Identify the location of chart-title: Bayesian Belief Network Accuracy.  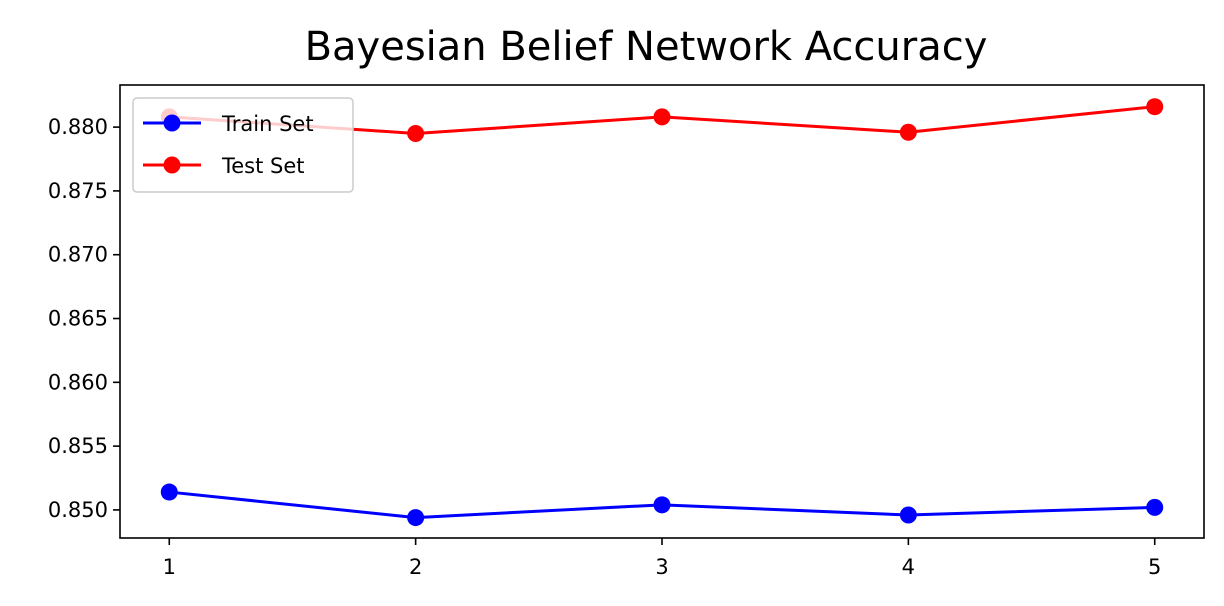
(646, 47).